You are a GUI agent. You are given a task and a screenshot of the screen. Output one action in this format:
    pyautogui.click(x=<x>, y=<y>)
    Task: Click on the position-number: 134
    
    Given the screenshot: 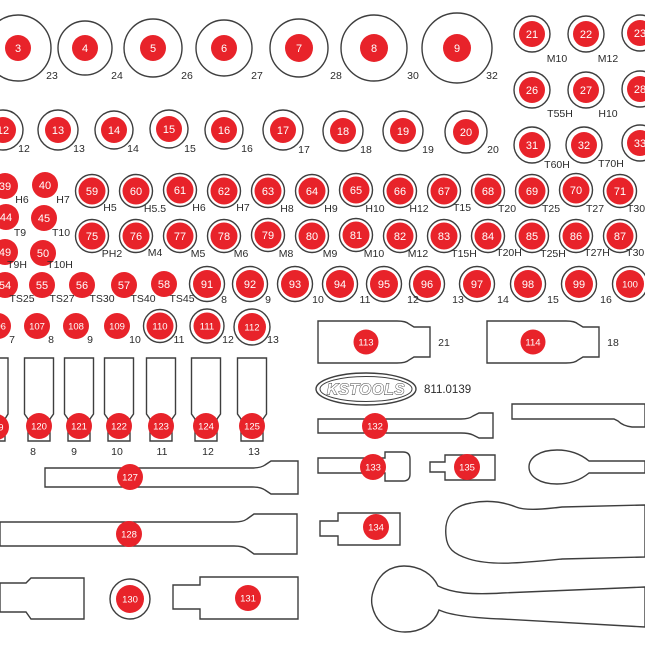 What is the action you would take?
    pyautogui.click(x=376, y=527)
    